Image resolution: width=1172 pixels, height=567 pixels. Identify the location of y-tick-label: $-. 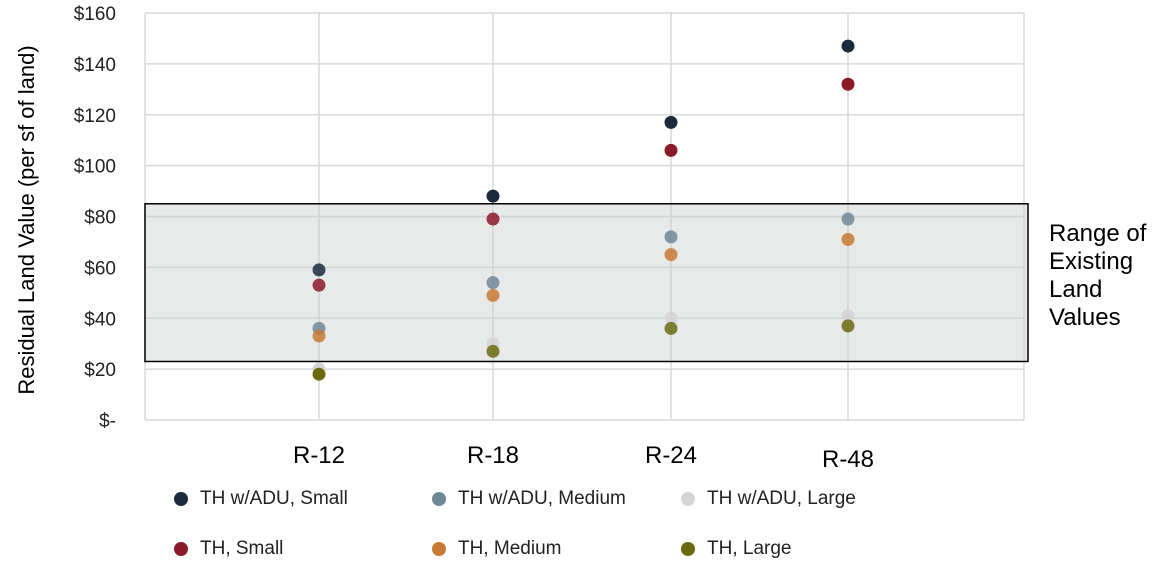
(107, 421).